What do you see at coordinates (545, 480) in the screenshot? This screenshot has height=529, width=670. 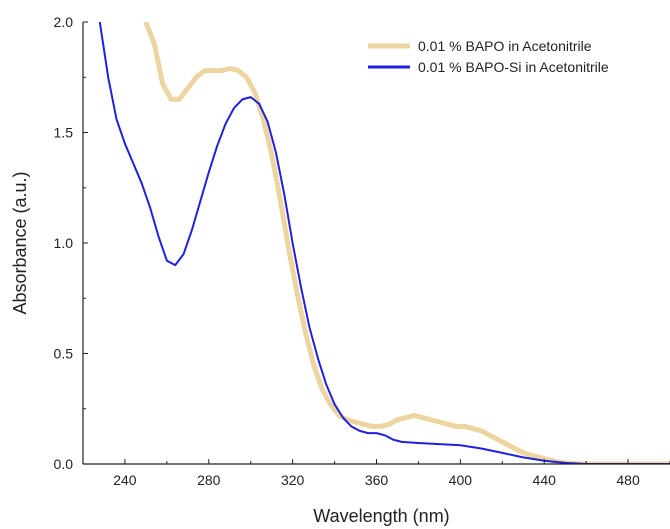 I see `x-tick-label: 440` at bounding box center [545, 480].